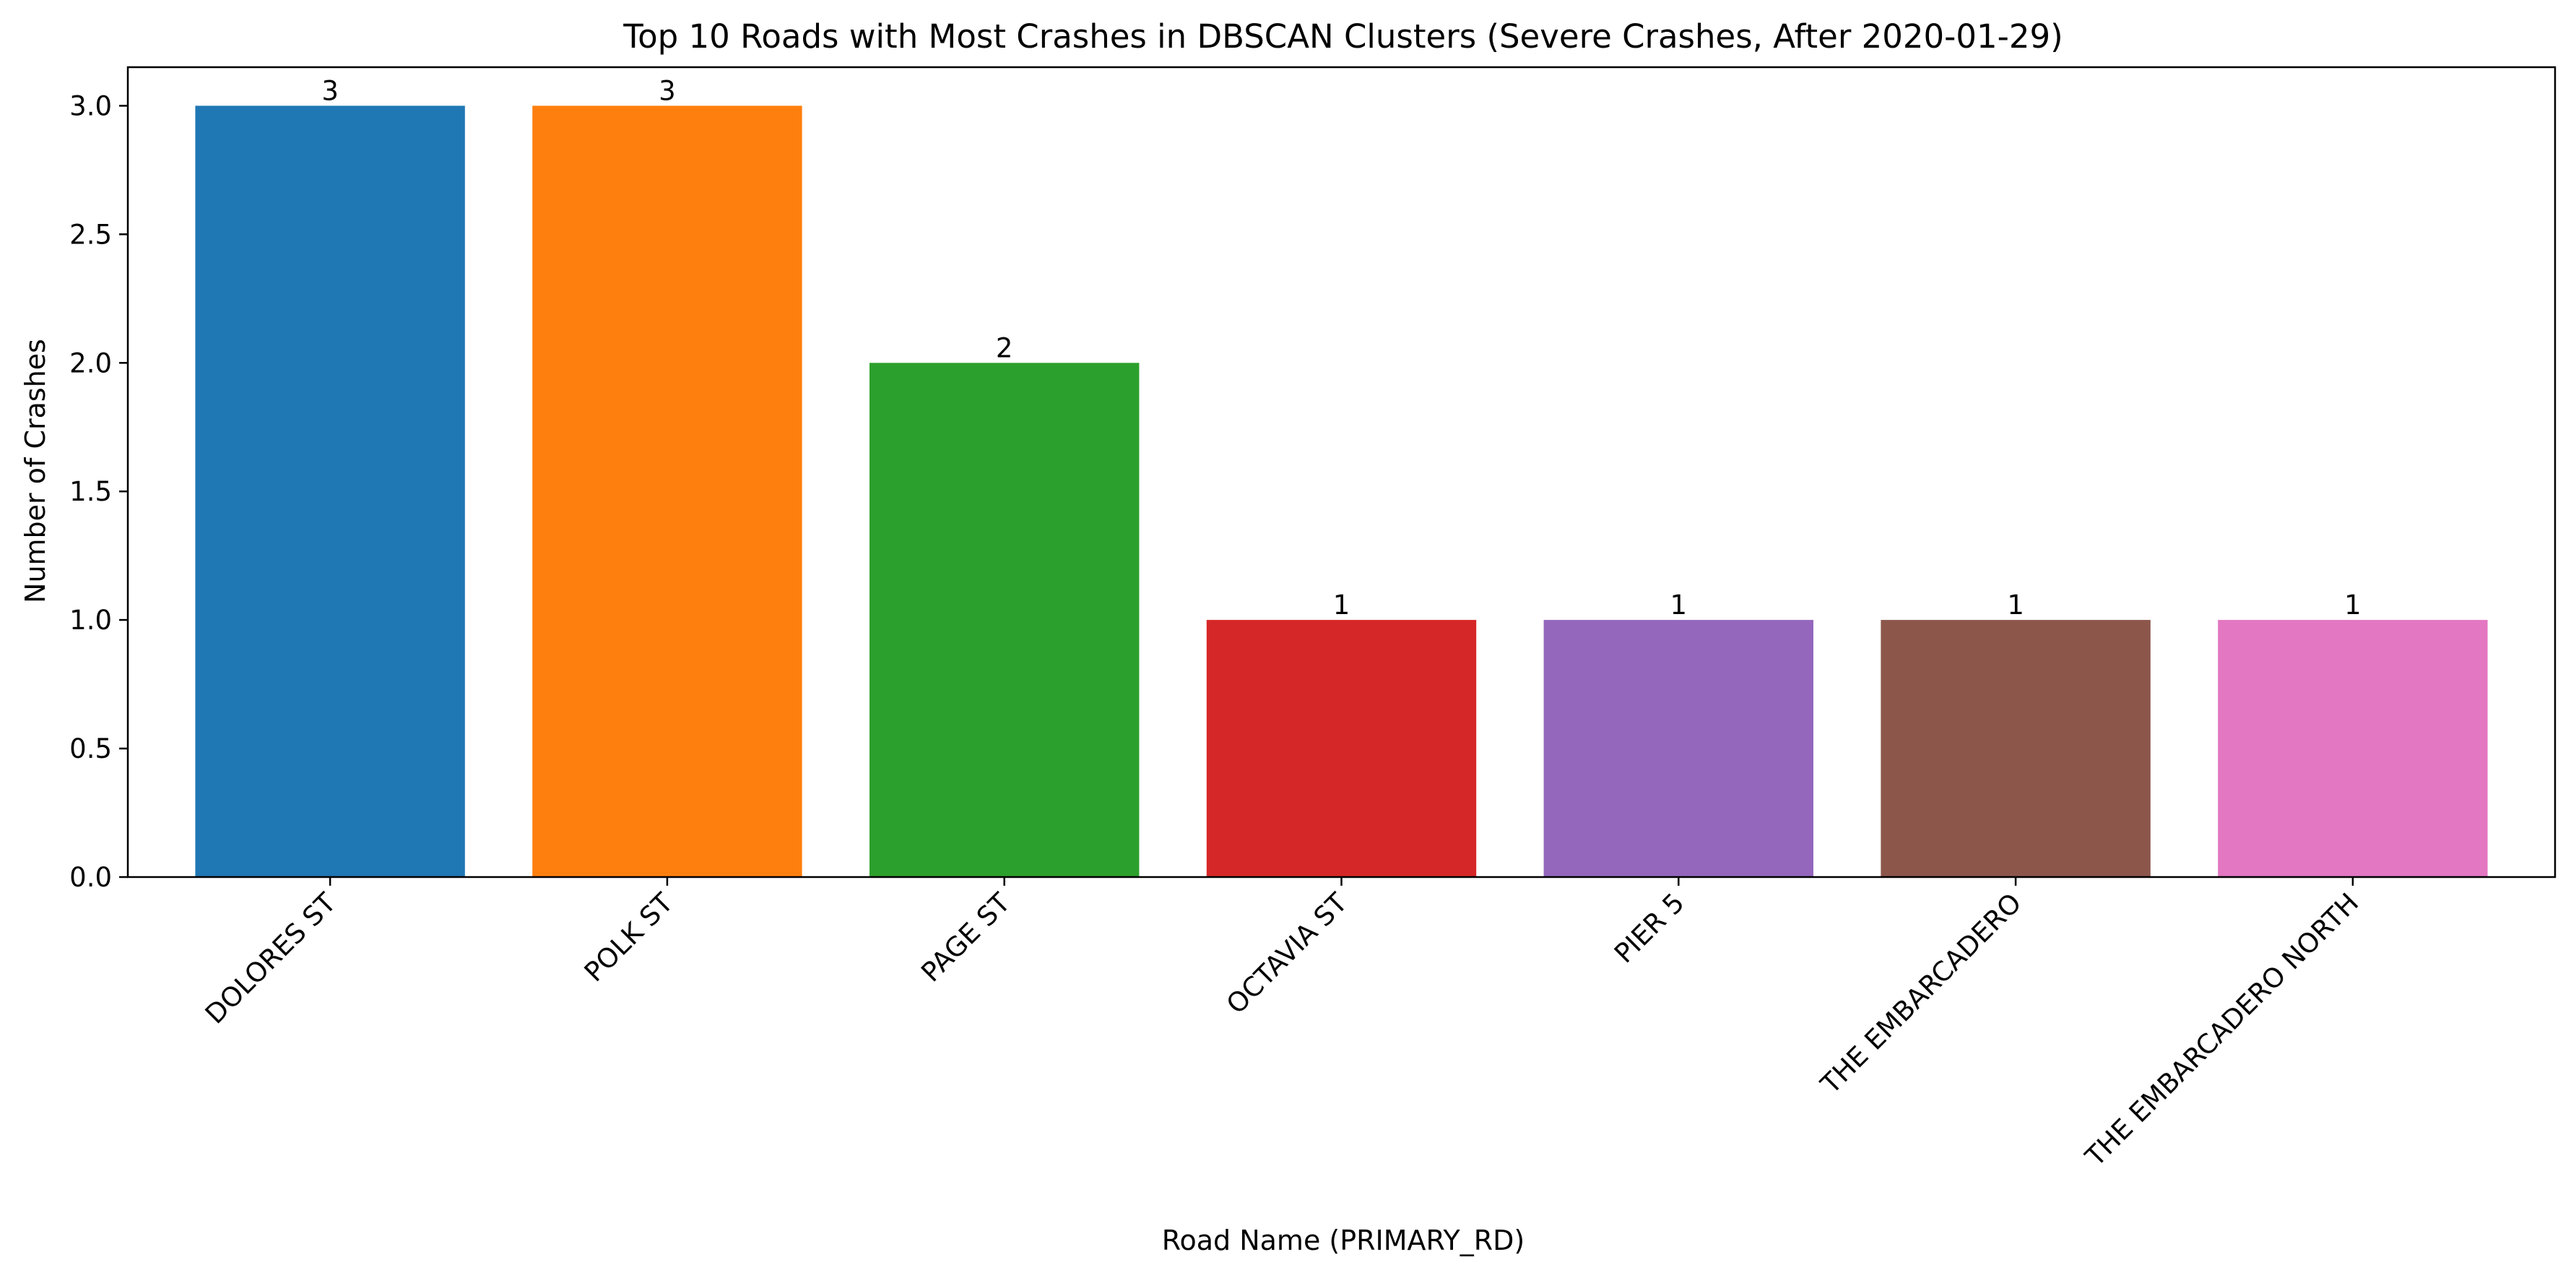 This screenshot has height=1278, width=2576. I want to click on bar-octavia-st, so click(1341, 748).